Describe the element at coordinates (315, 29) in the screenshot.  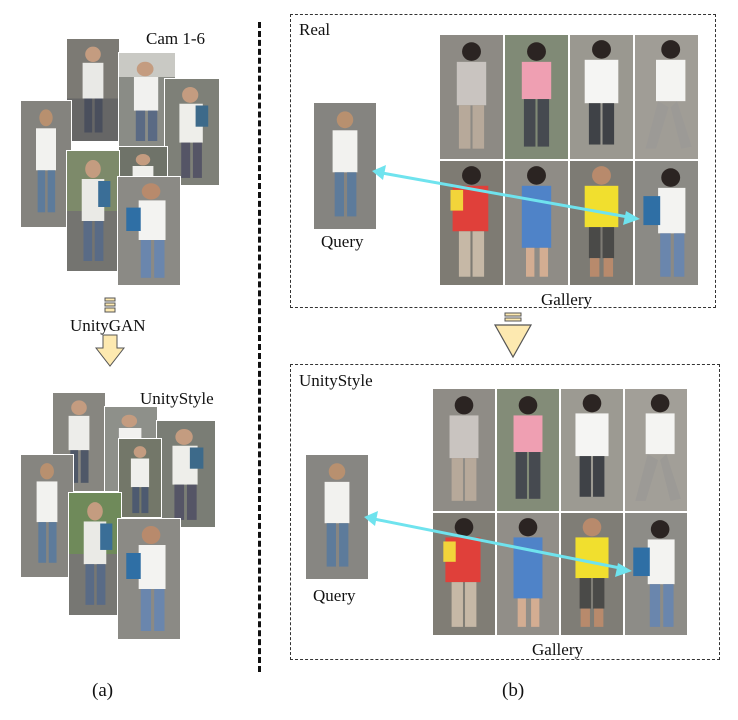
I see `real-panel-title: Real` at that location.